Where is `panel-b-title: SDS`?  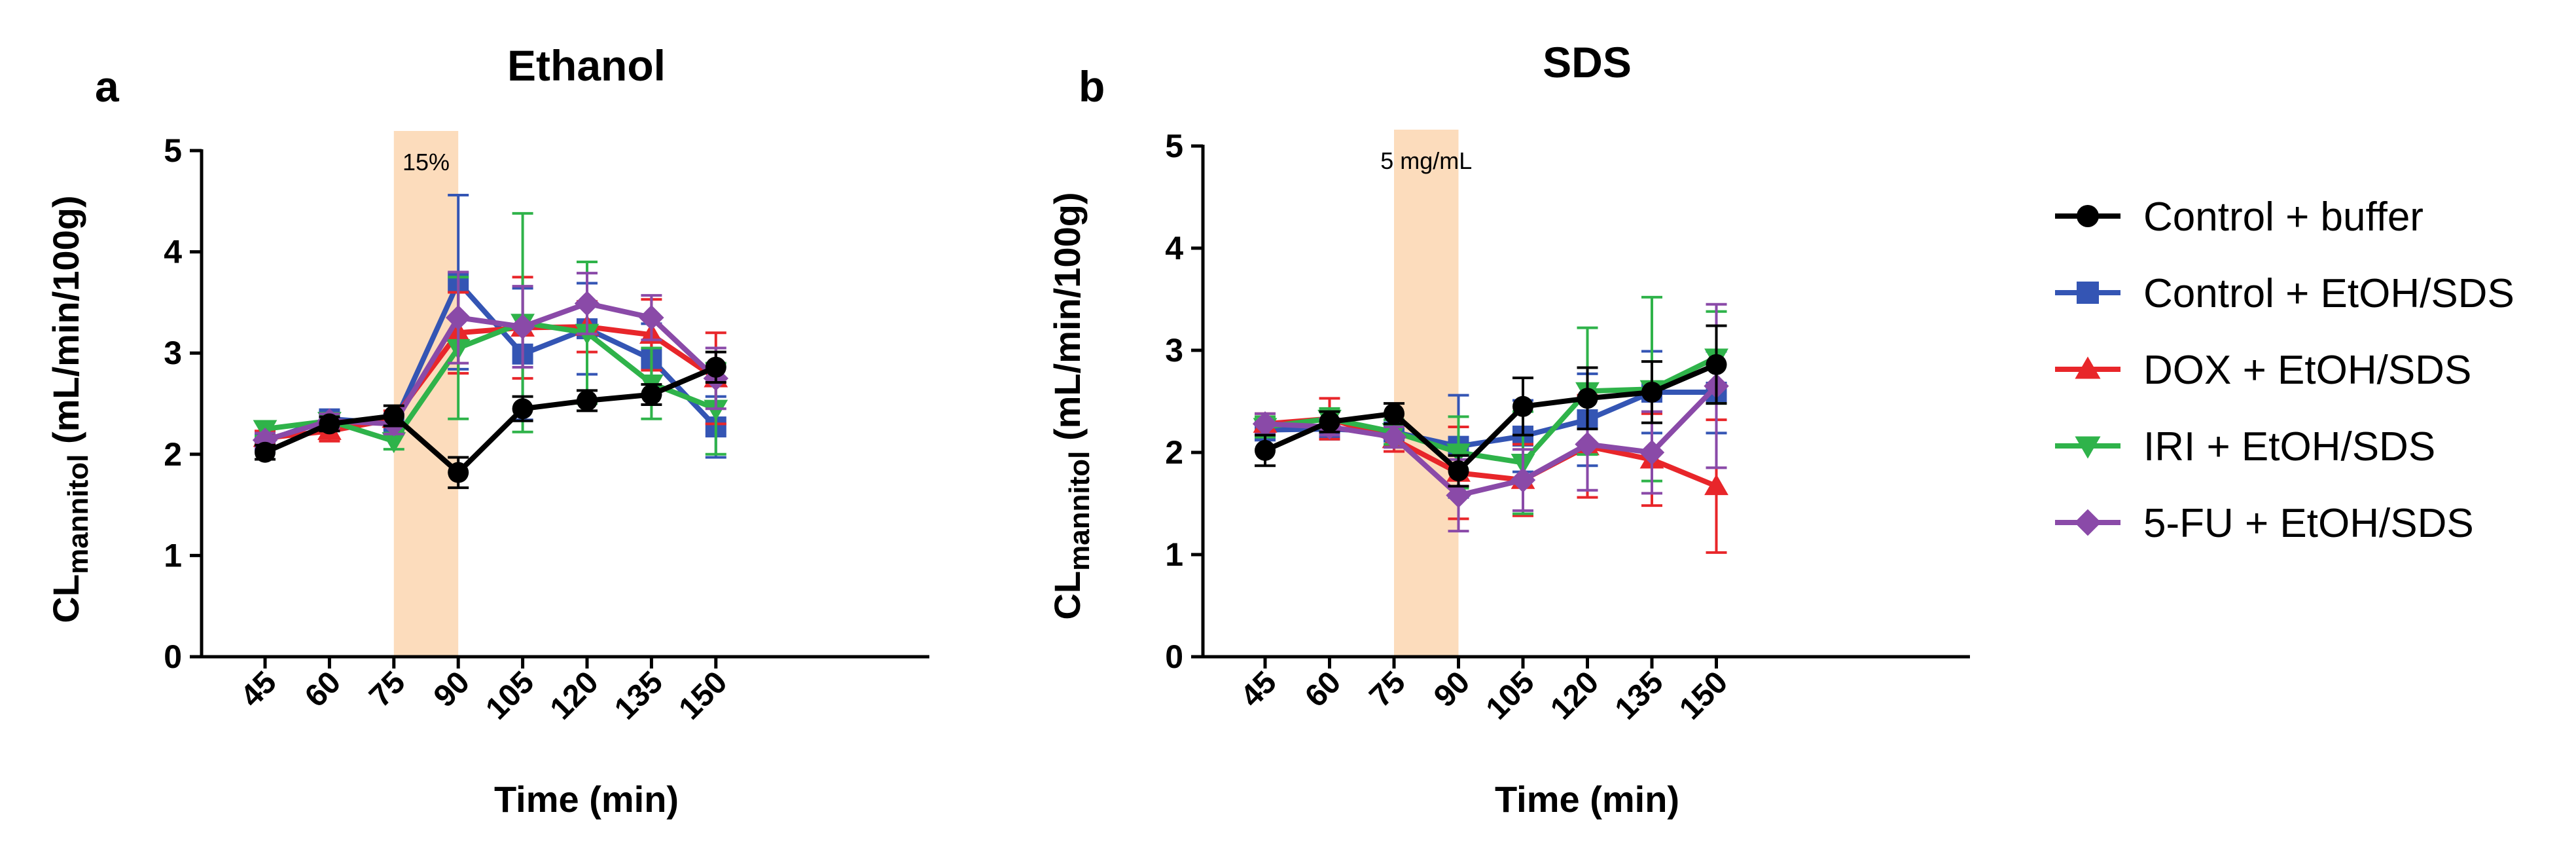 panel-b-title: SDS is located at coordinates (1587, 62).